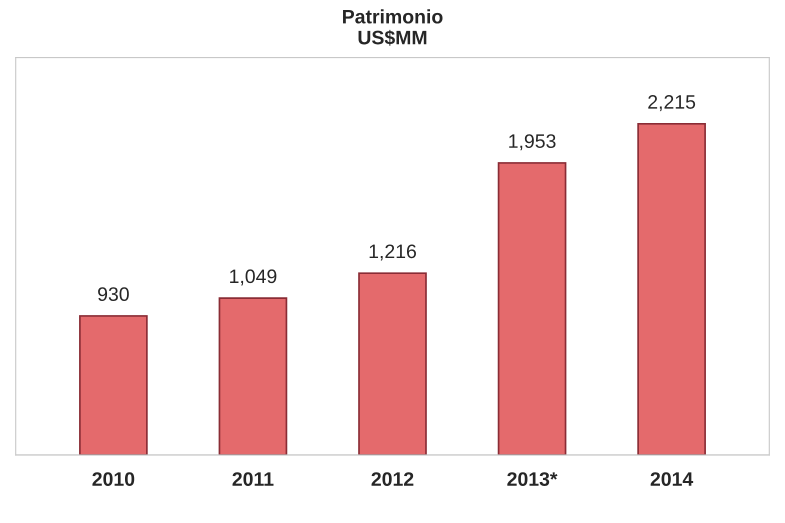  What do you see at coordinates (392, 38) in the screenshot?
I see `chart-subtitle: US$MM` at bounding box center [392, 38].